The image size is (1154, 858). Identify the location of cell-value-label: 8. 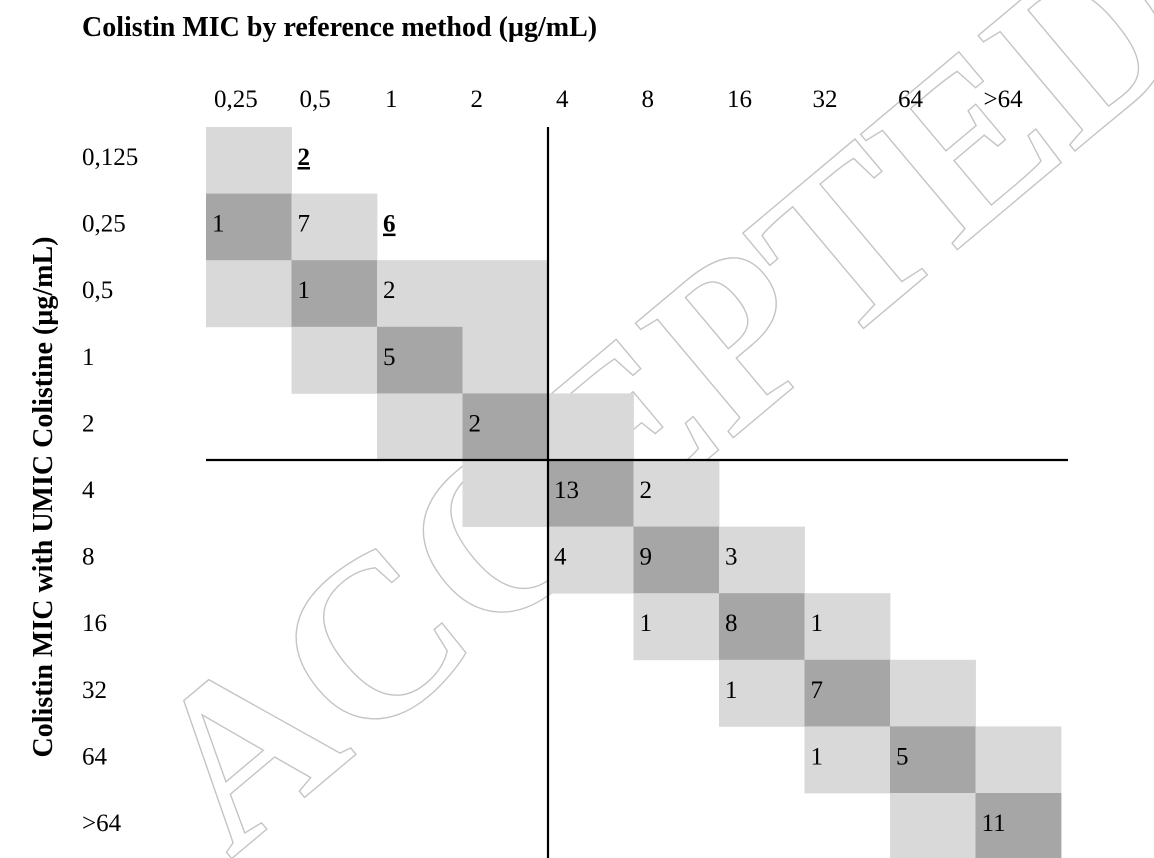
(731, 623).